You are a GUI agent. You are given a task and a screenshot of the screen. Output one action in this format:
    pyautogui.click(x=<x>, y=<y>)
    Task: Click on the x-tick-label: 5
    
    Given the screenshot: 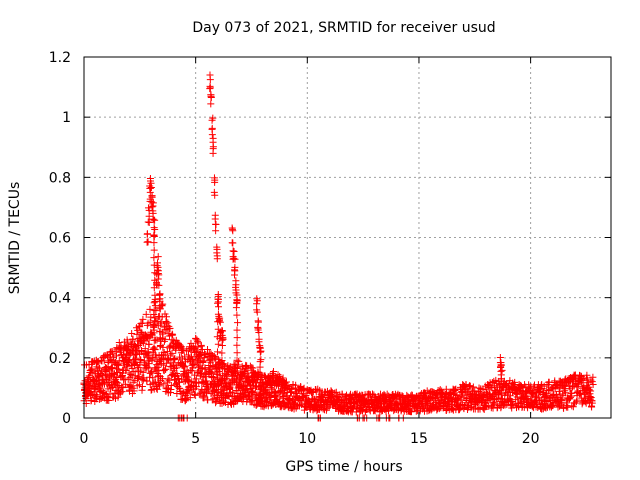 What is the action you would take?
    pyautogui.click(x=195, y=439)
    